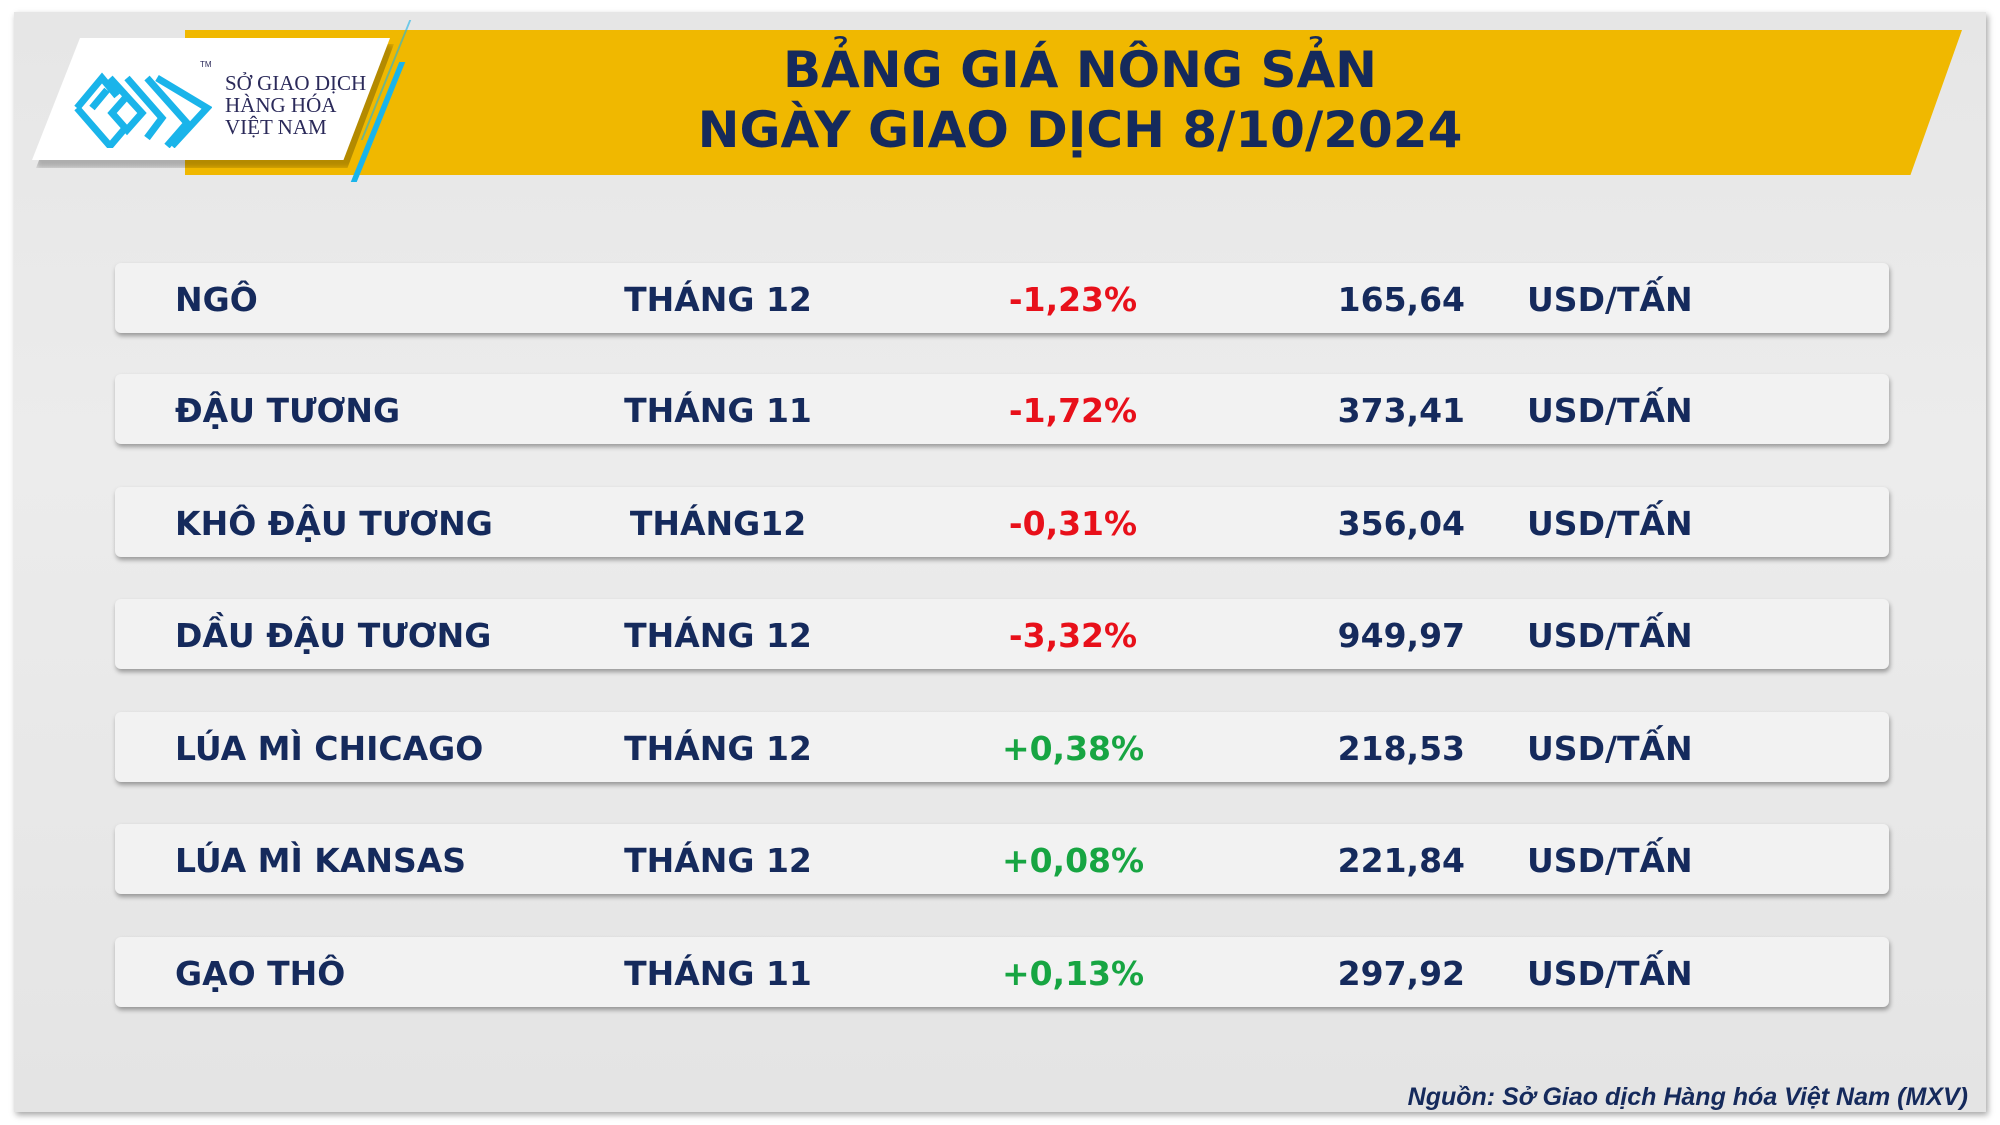 Image resolution: width=2000 pixels, height=1125 pixels. I want to click on price: 373,41, so click(1401, 410).